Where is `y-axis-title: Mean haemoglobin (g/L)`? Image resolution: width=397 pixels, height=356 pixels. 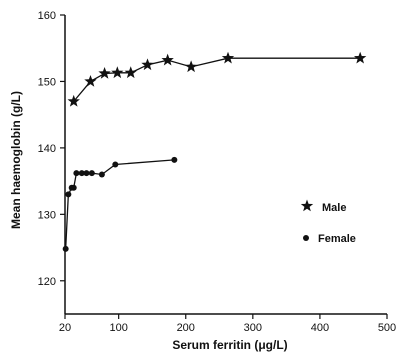 y-axis-title: Mean haemoglobin (g/L) is located at coordinates (16, 160).